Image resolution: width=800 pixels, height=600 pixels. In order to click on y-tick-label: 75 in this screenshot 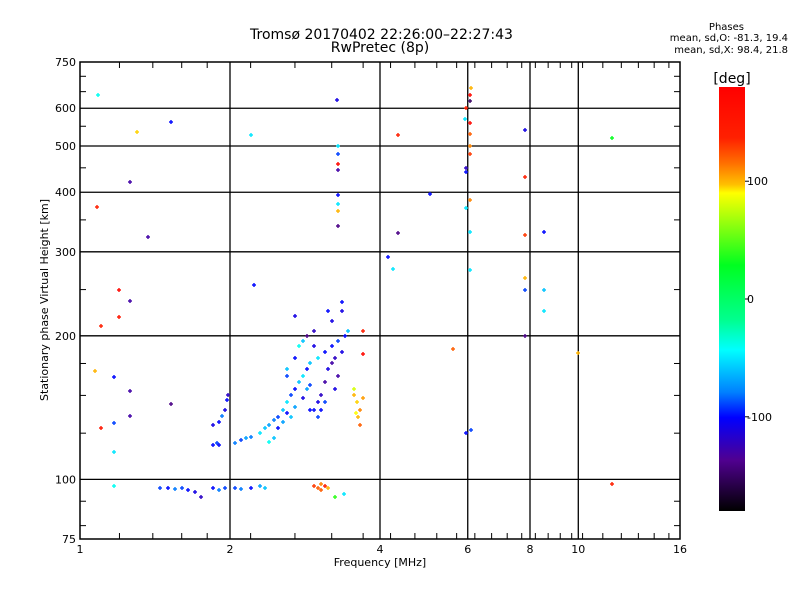, I will do `click(69, 539)`.